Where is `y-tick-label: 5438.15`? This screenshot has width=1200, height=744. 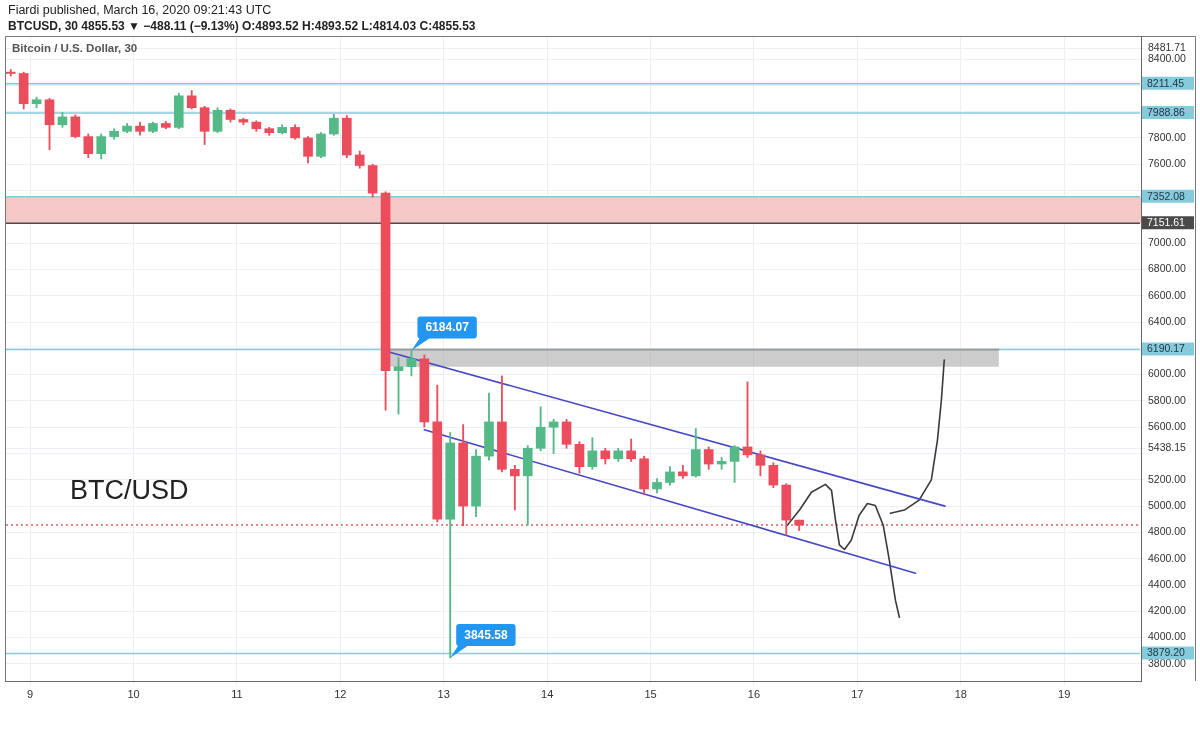
y-tick-label: 5438.15 is located at coordinates (1167, 447).